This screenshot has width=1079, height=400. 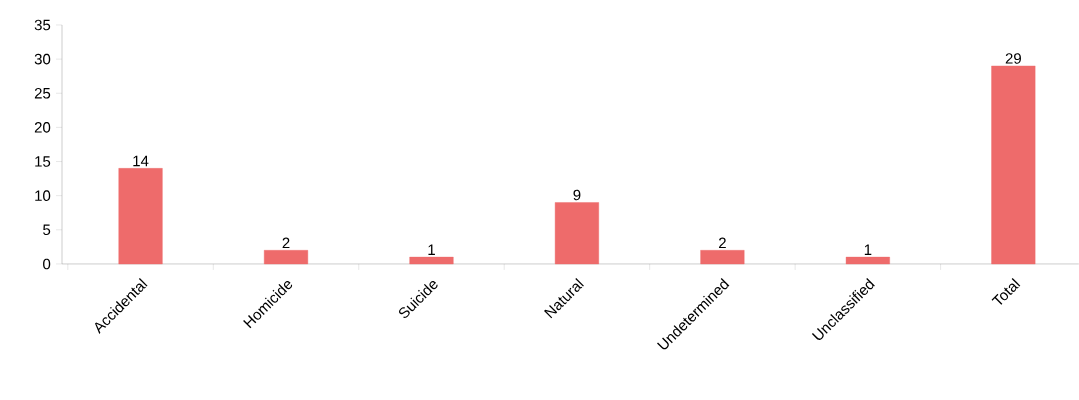 What do you see at coordinates (577, 195) in the screenshot?
I see `data-label: 9` at bounding box center [577, 195].